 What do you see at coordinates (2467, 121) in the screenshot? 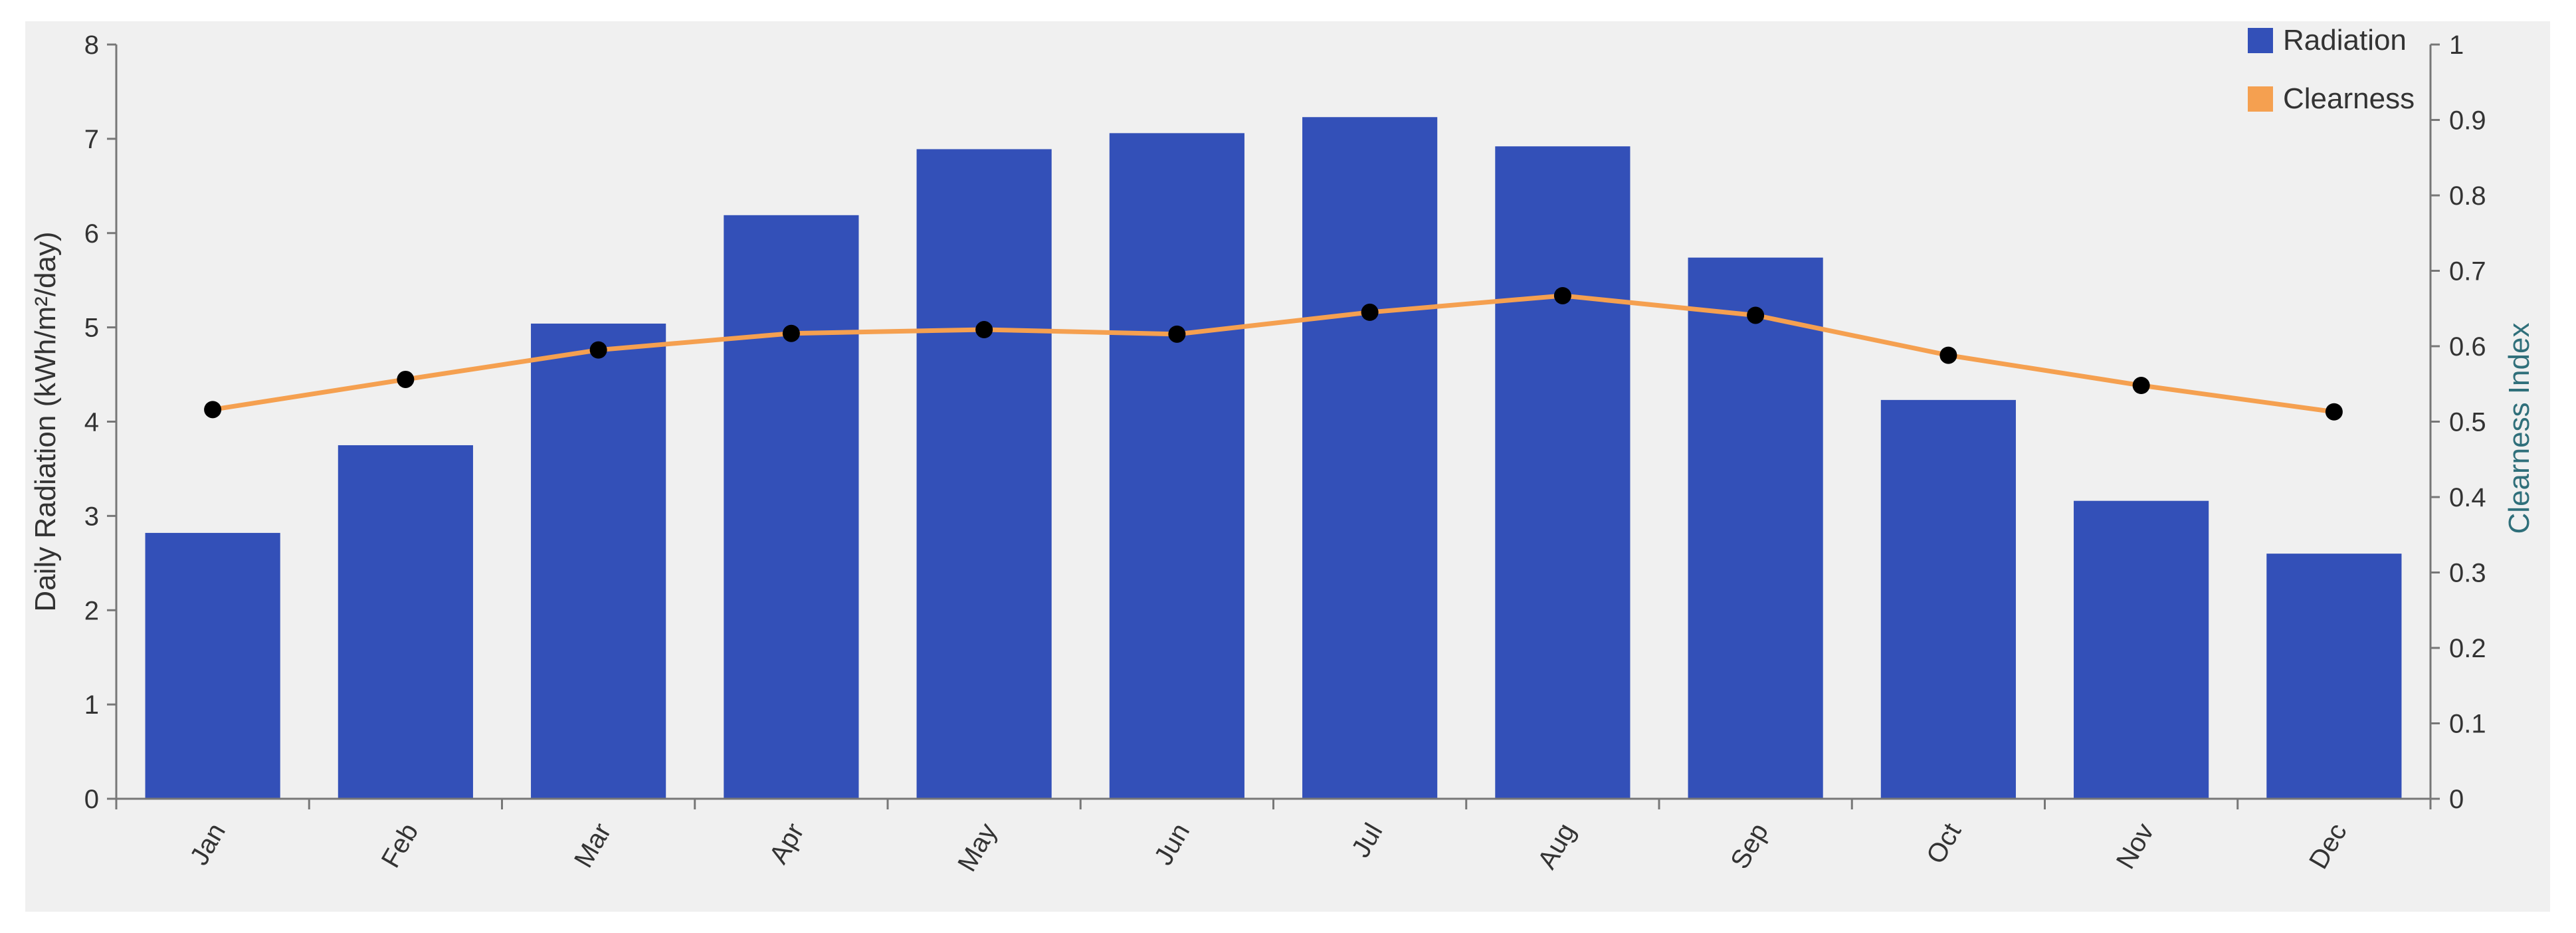
I see `y-tick-label-right: 0.9` at bounding box center [2467, 121].